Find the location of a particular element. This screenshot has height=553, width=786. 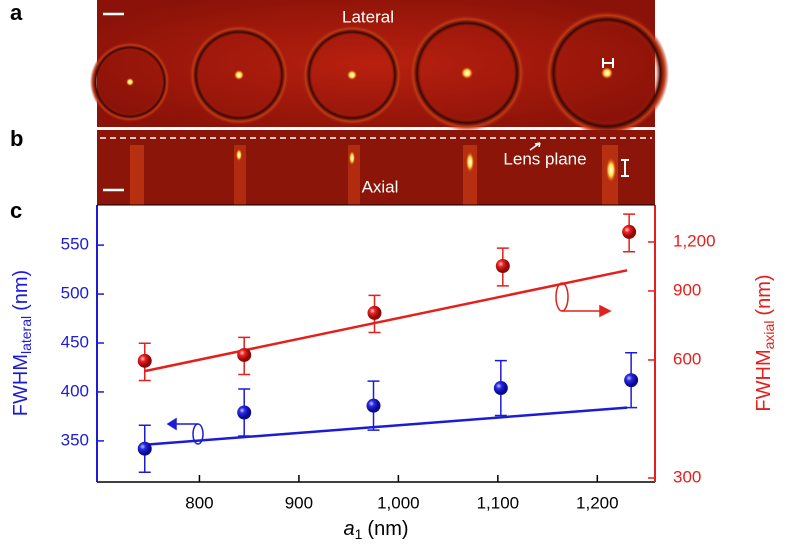

y-axis-label: FWHMlateral (nm) is located at coordinates (21, 343).